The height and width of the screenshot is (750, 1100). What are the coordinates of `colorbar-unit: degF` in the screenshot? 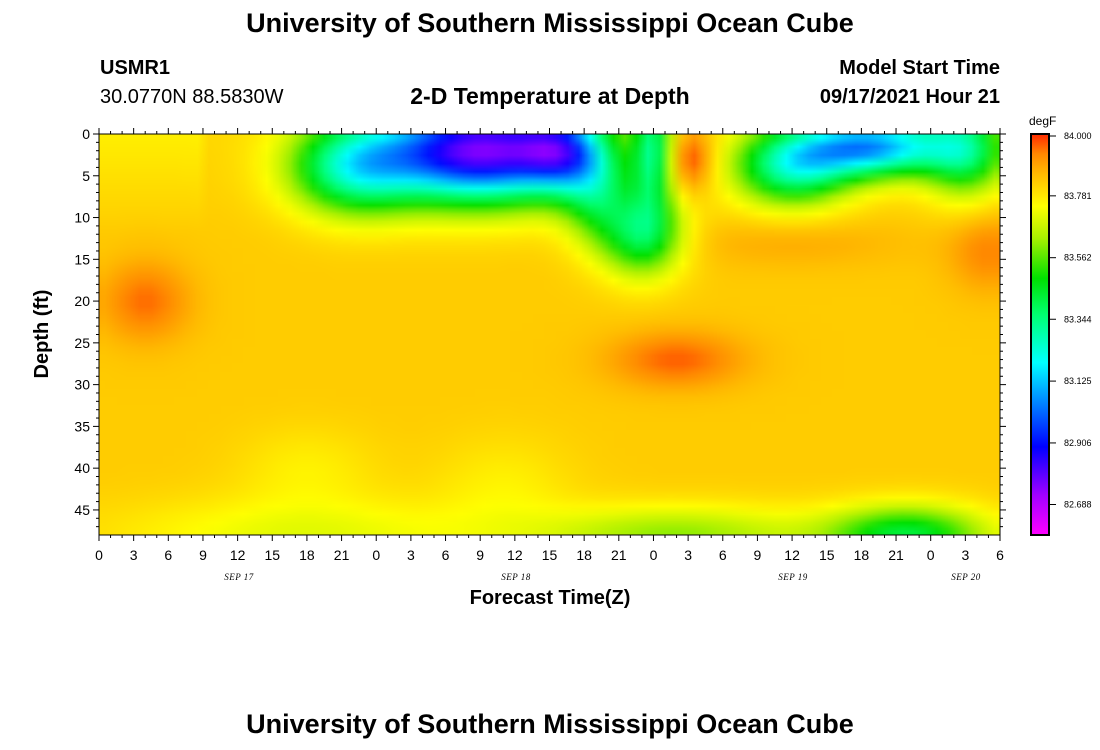 It's located at (1042, 121).